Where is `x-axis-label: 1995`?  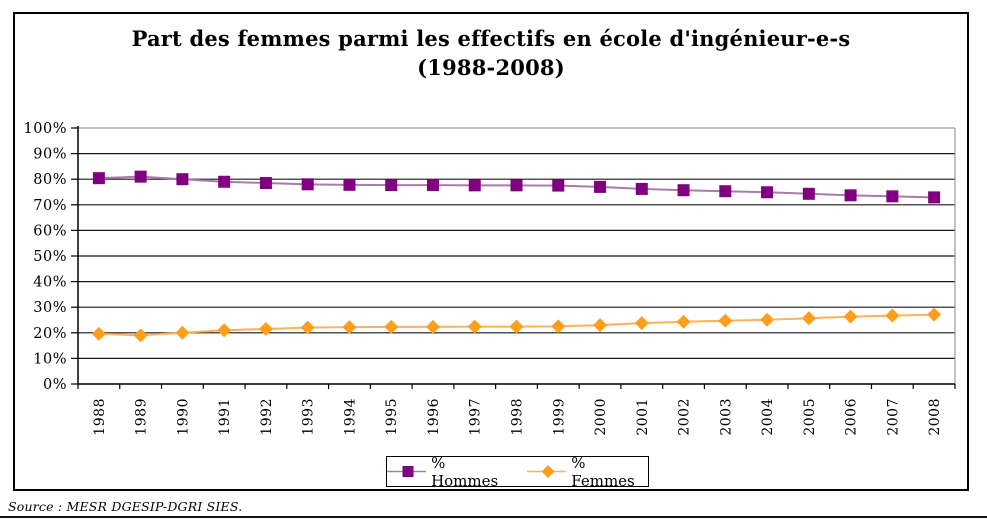 x-axis-label: 1995 is located at coordinates (392, 417).